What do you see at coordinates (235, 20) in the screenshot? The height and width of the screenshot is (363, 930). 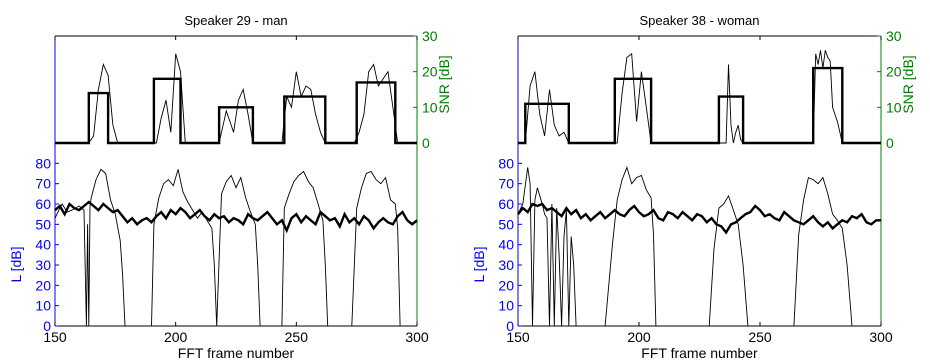 I see `chart-title: Speaker 29 - man` at bounding box center [235, 20].